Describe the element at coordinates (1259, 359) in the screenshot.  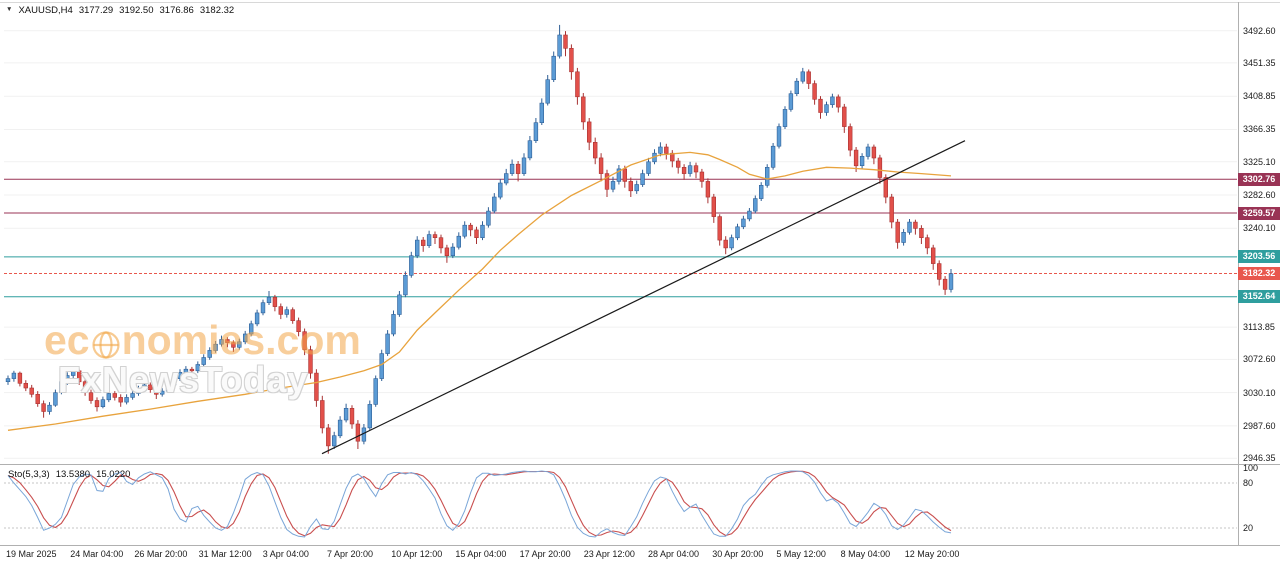
I see `price-axis-label: 3072.60` at that location.